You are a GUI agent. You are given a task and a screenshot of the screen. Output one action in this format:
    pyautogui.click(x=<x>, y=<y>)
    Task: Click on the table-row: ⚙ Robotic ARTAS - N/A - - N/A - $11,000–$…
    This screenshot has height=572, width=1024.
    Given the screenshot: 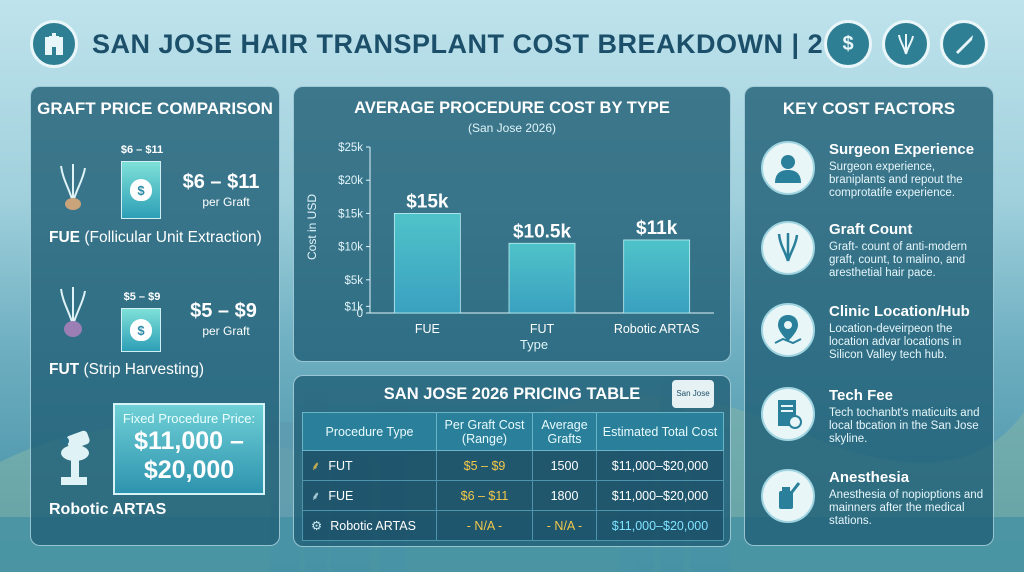 What is the action you would take?
    pyautogui.click(x=513, y=525)
    